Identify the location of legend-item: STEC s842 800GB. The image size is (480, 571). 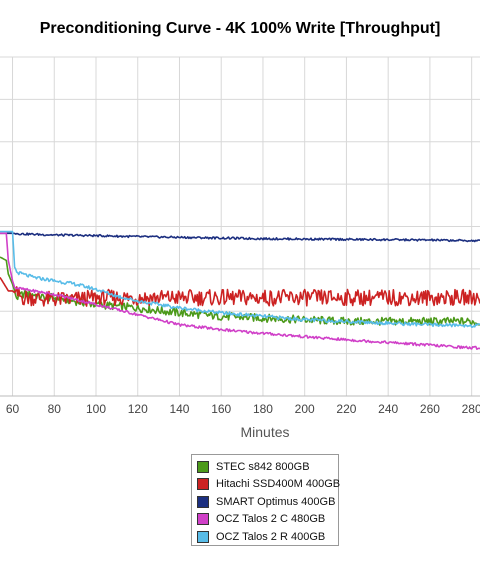
(267, 467).